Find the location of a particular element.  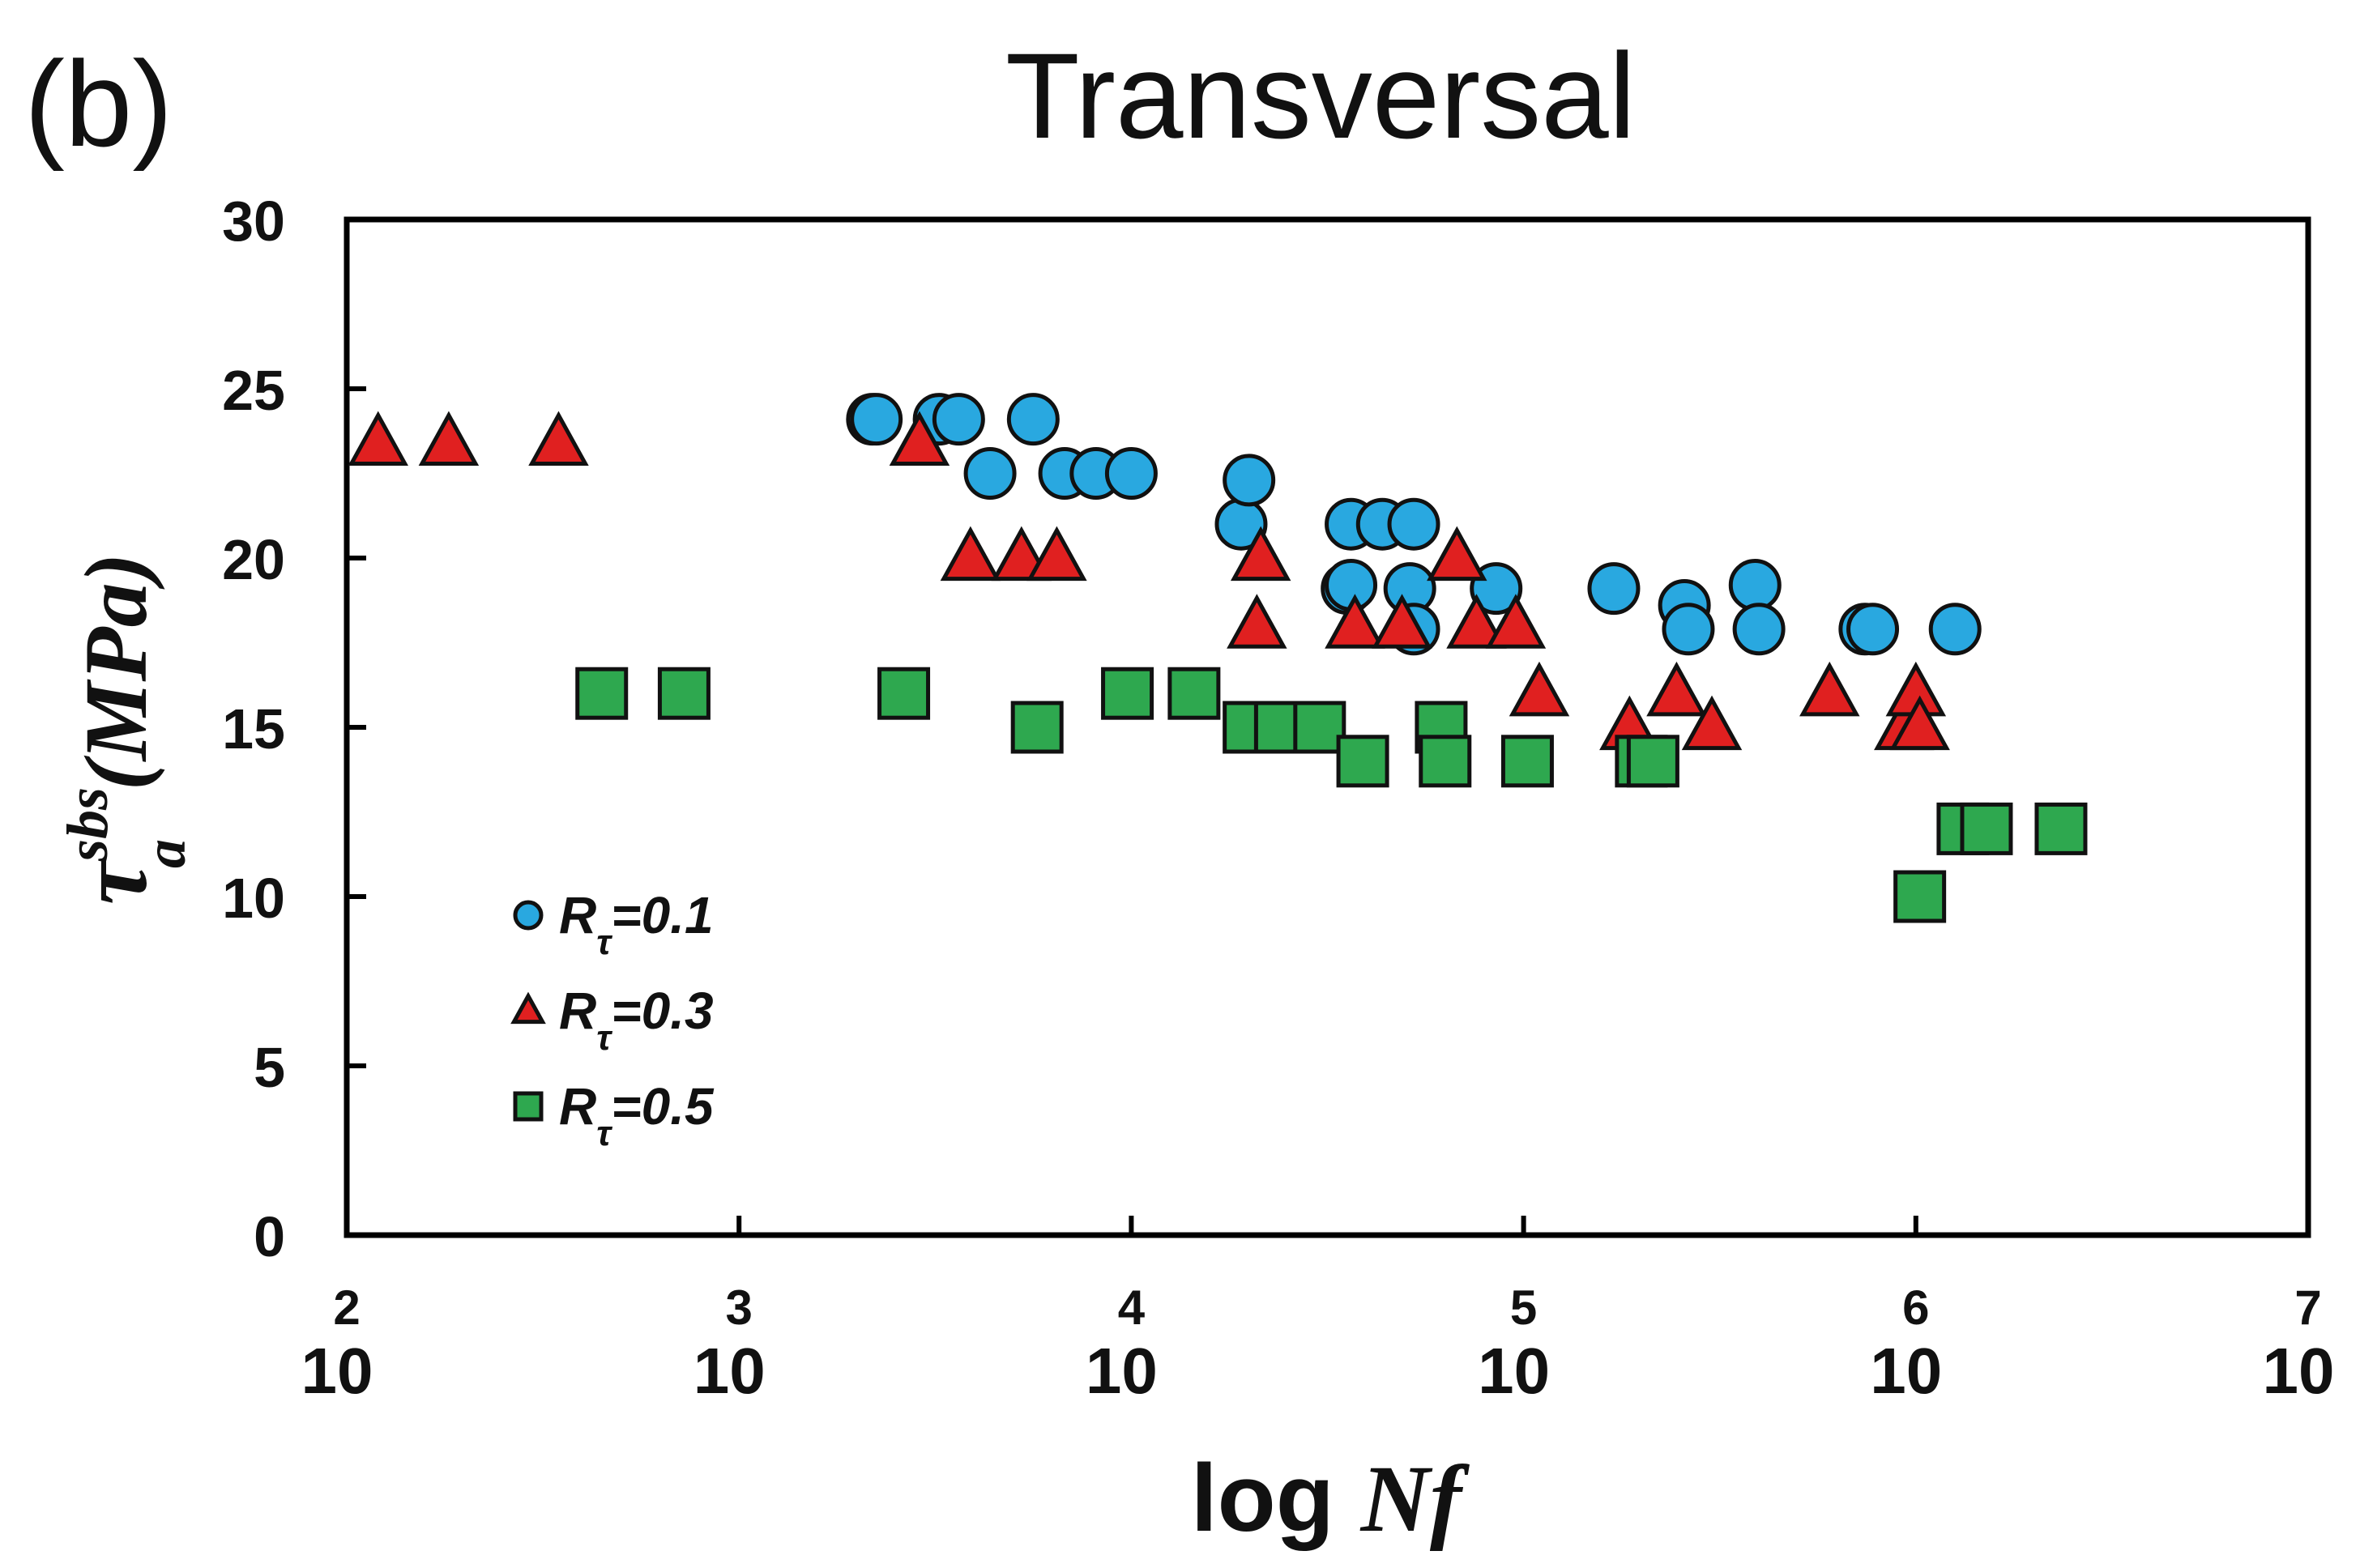

series-square is located at coordinates (1332, 795).